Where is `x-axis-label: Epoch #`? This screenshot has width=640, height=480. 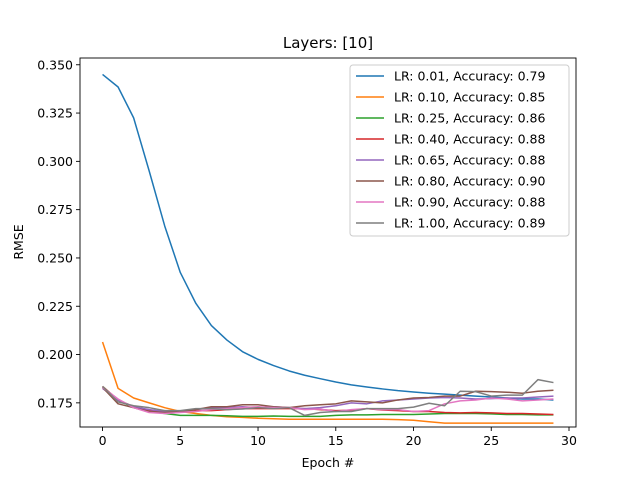
x-axis-label: Epoch # is located at coordinates (328, 462).